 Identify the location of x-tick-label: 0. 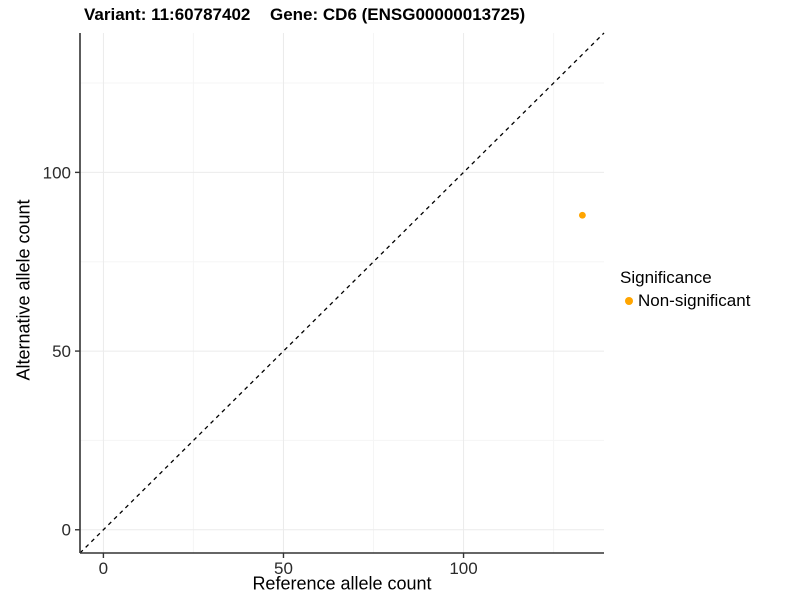
(103, 568).